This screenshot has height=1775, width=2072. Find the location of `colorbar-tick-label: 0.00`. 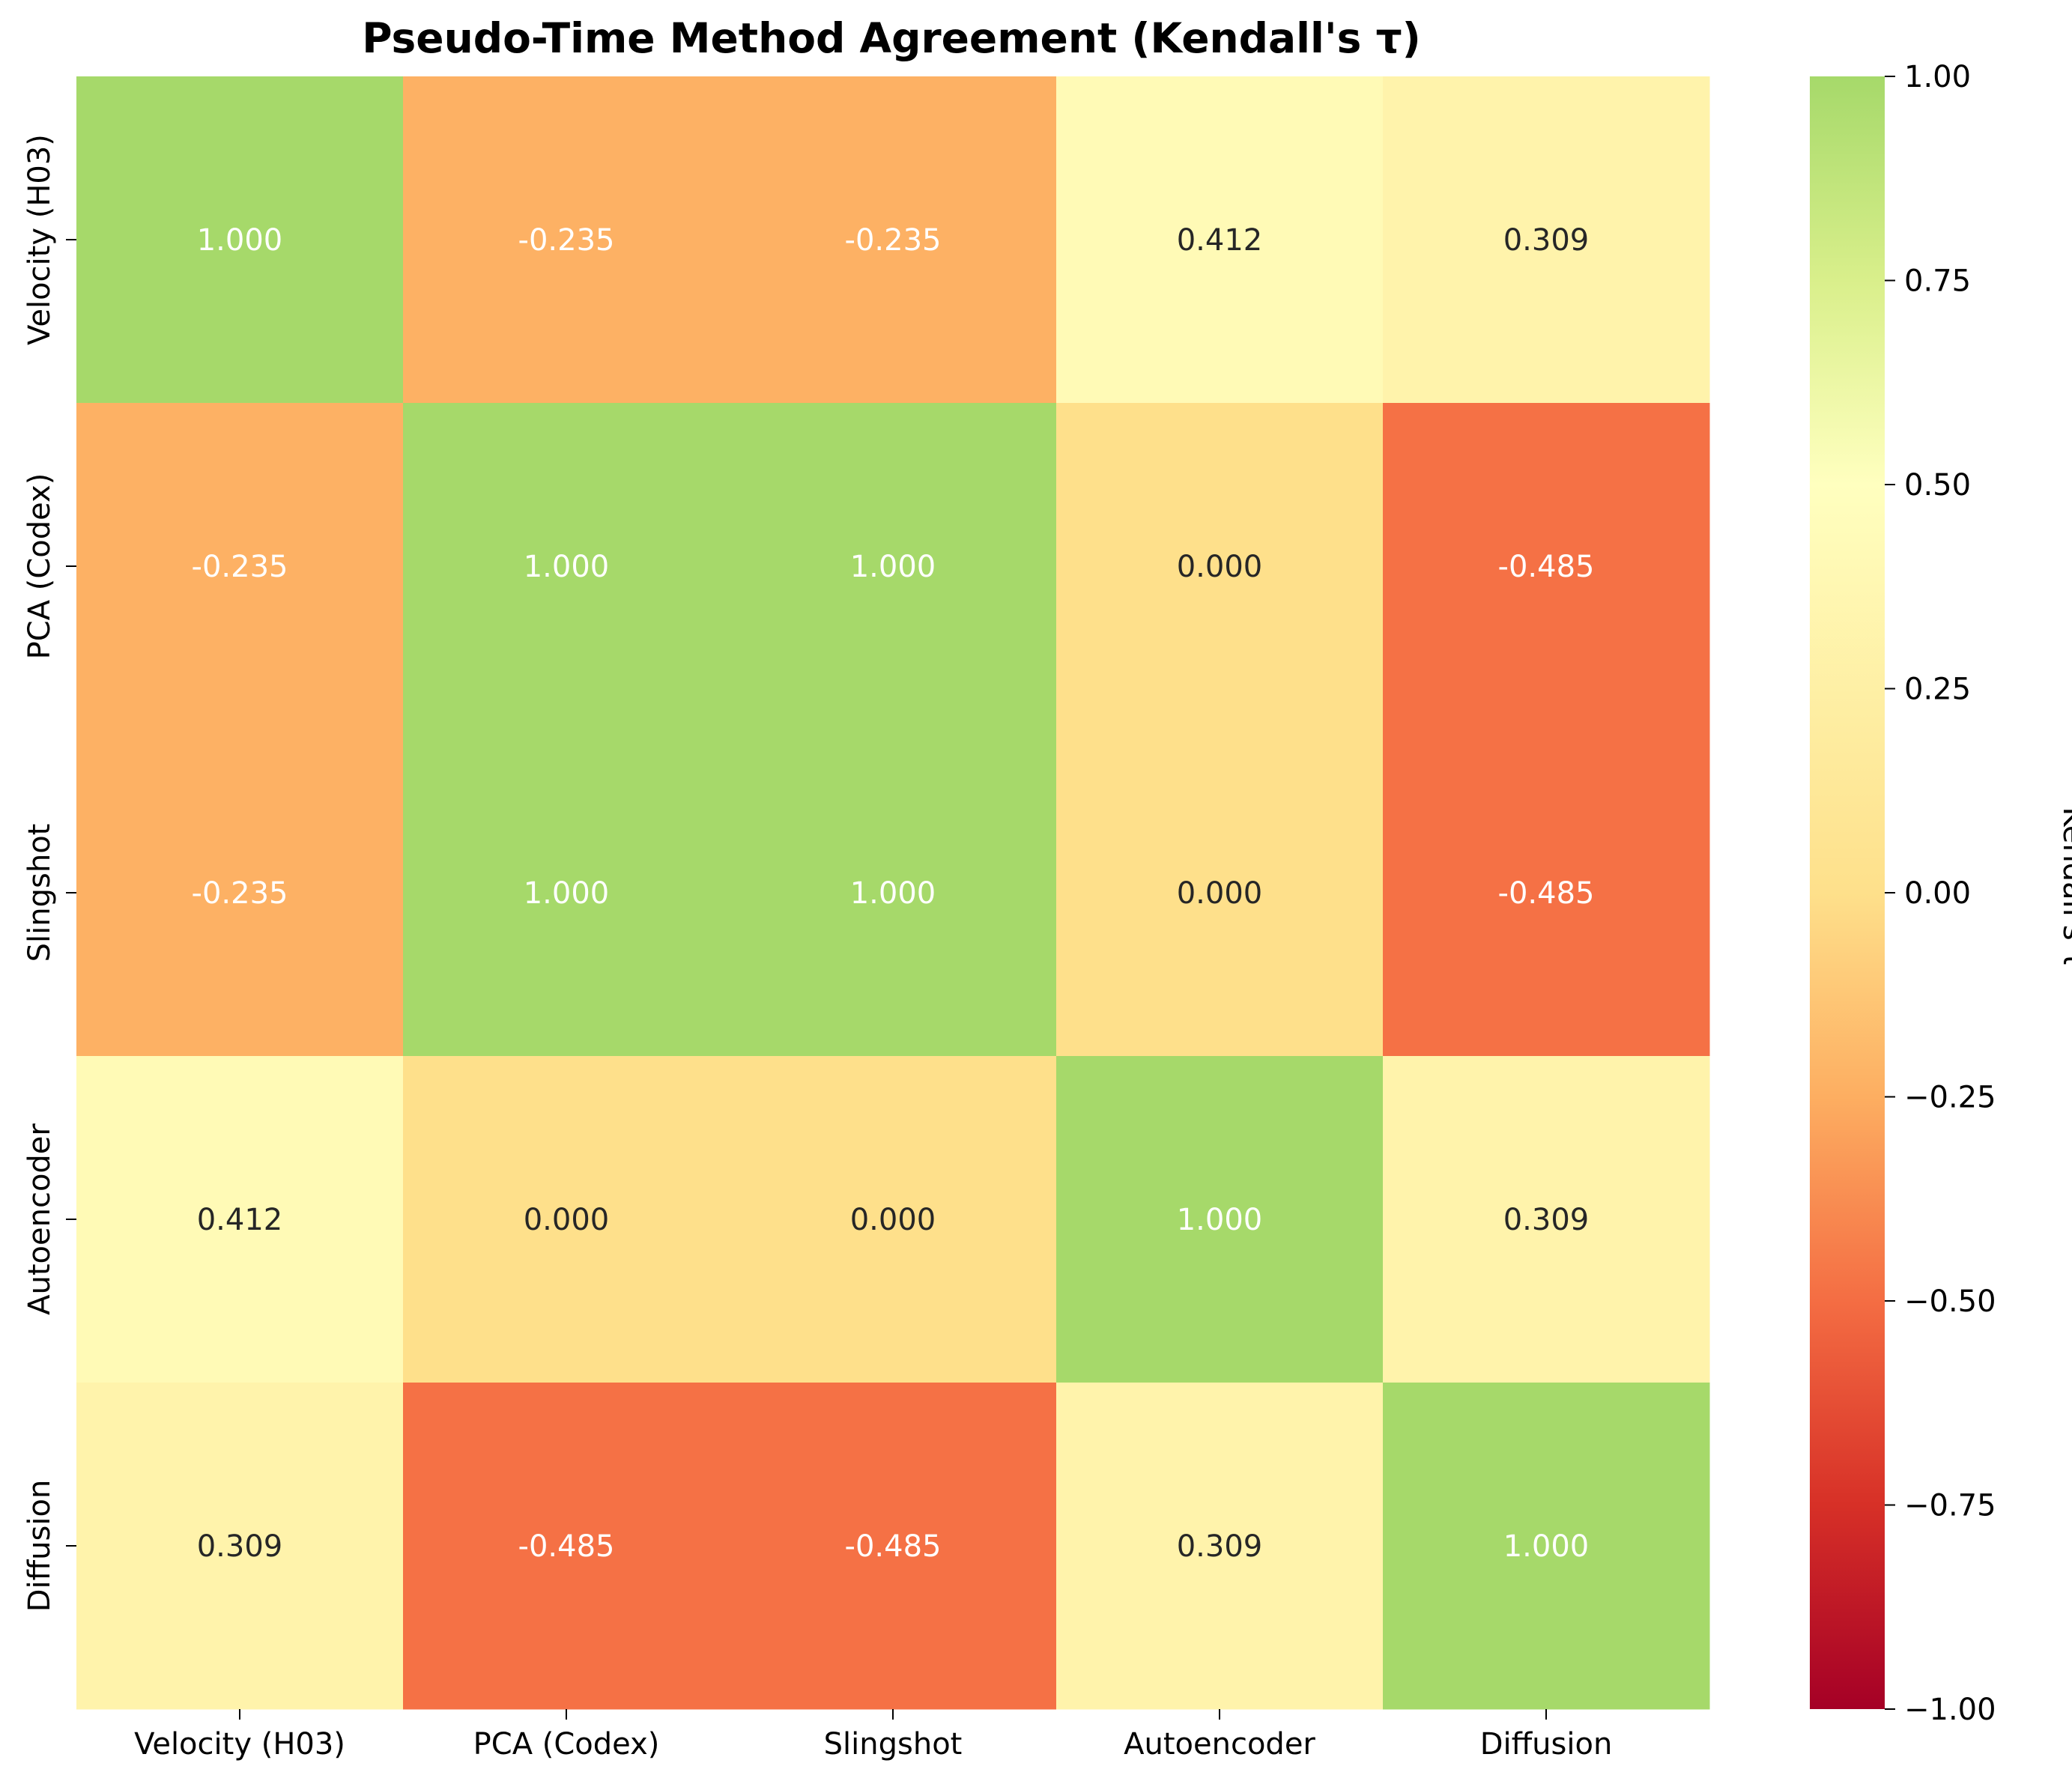

colorbar-tick-label: 0.00 is located at coordinates (1938, 893).